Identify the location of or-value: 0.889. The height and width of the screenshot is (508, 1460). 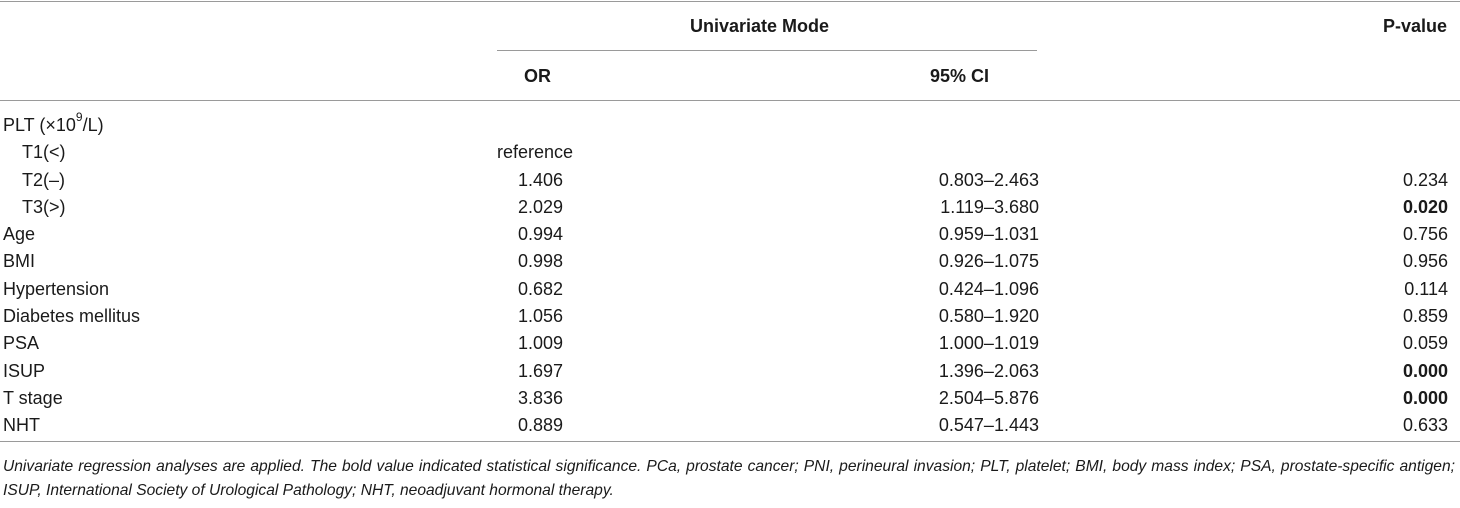
(540, 425).